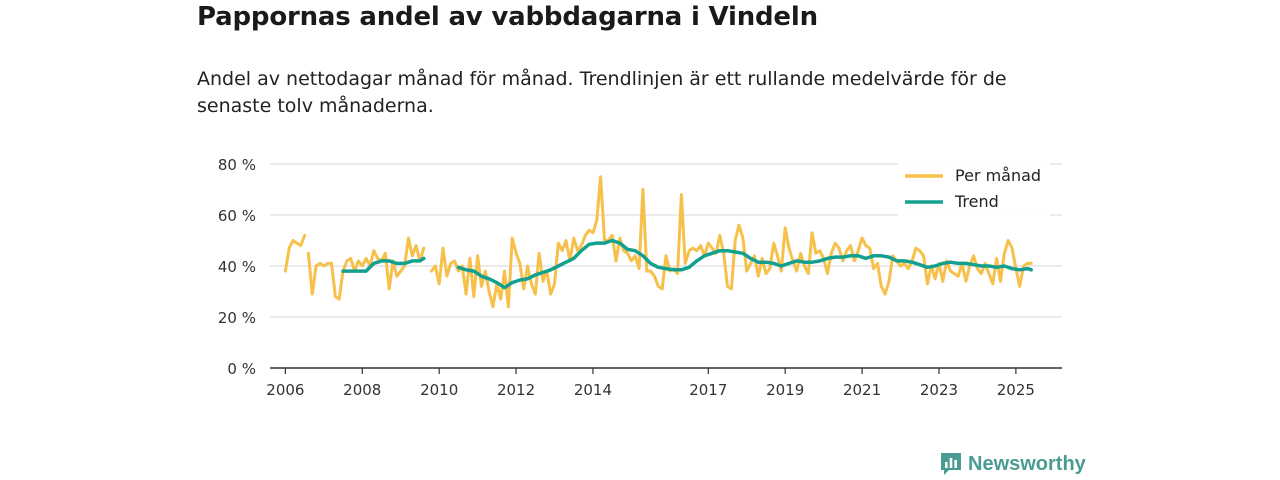  Describe the element at coordinates (939, 390) in the screenshot. I see `x-tick-label: 2023` at that location.